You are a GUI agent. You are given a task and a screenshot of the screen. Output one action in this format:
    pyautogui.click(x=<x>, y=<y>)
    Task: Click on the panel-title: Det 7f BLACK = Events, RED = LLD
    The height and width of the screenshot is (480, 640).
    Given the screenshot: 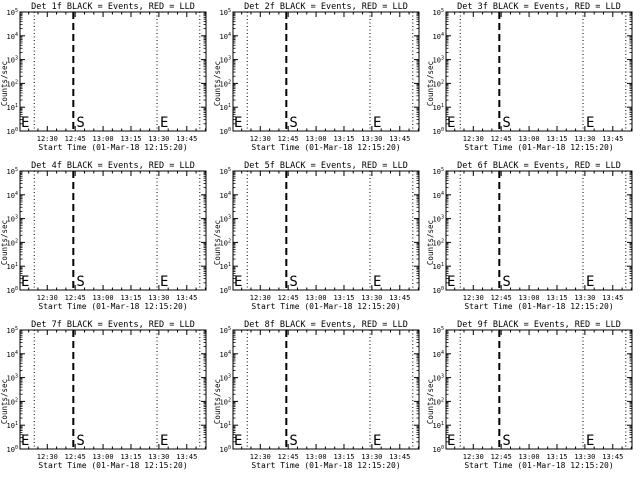 What is the action you would take?
    pyautogui.click(x=113, y=325)
    